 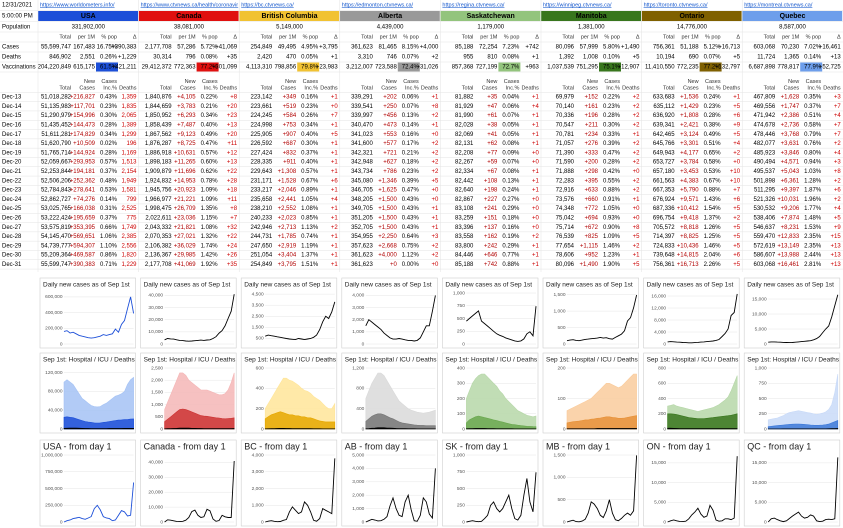 I want to click on daily-cell: +3, so click(x=838, y=98).